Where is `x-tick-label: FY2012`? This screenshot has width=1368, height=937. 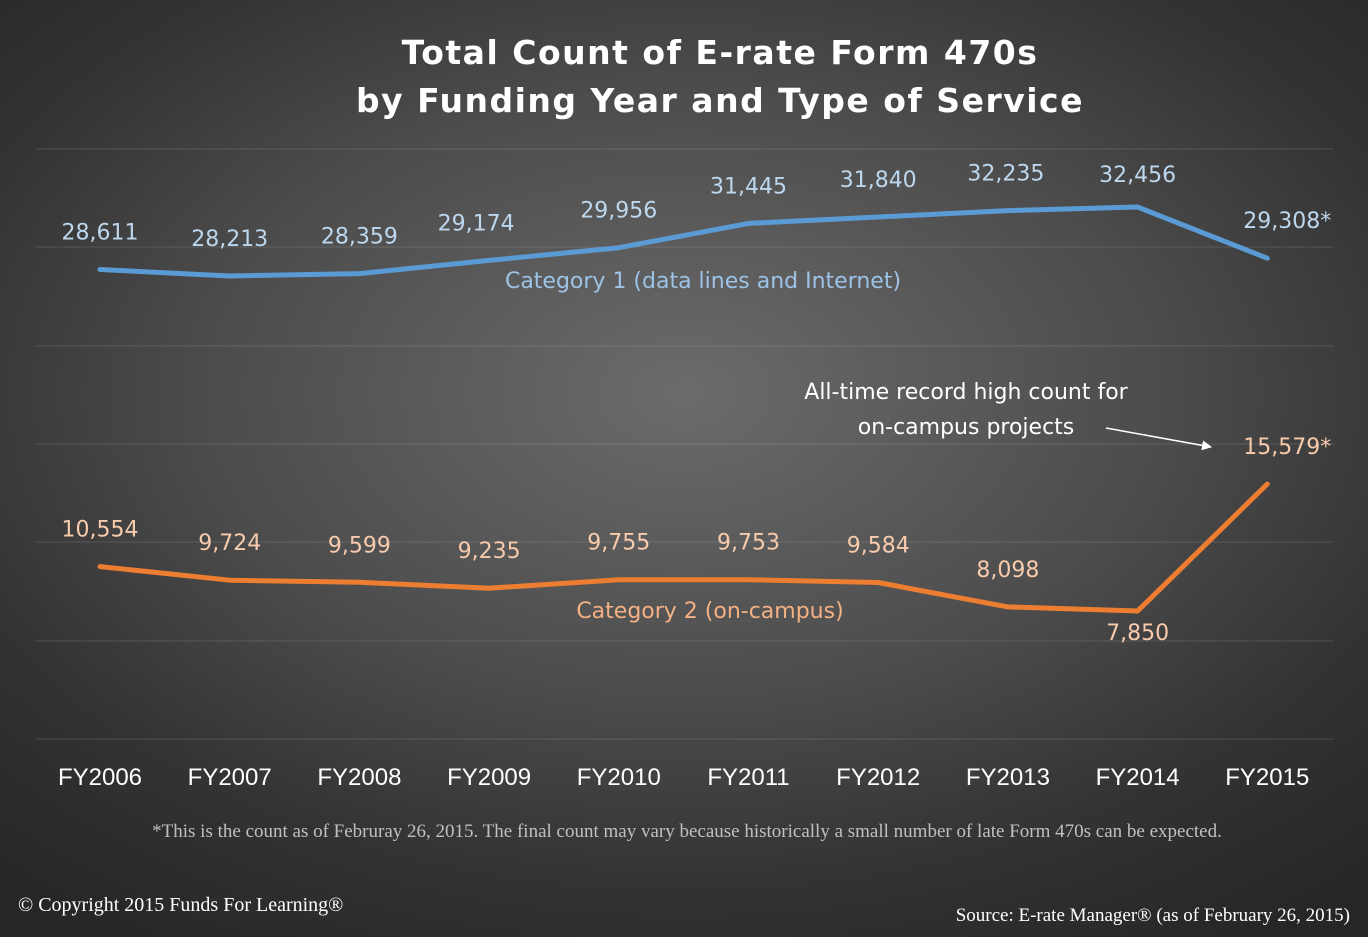 x-tick-label: FY2012 is located at coordinates (878, 777).